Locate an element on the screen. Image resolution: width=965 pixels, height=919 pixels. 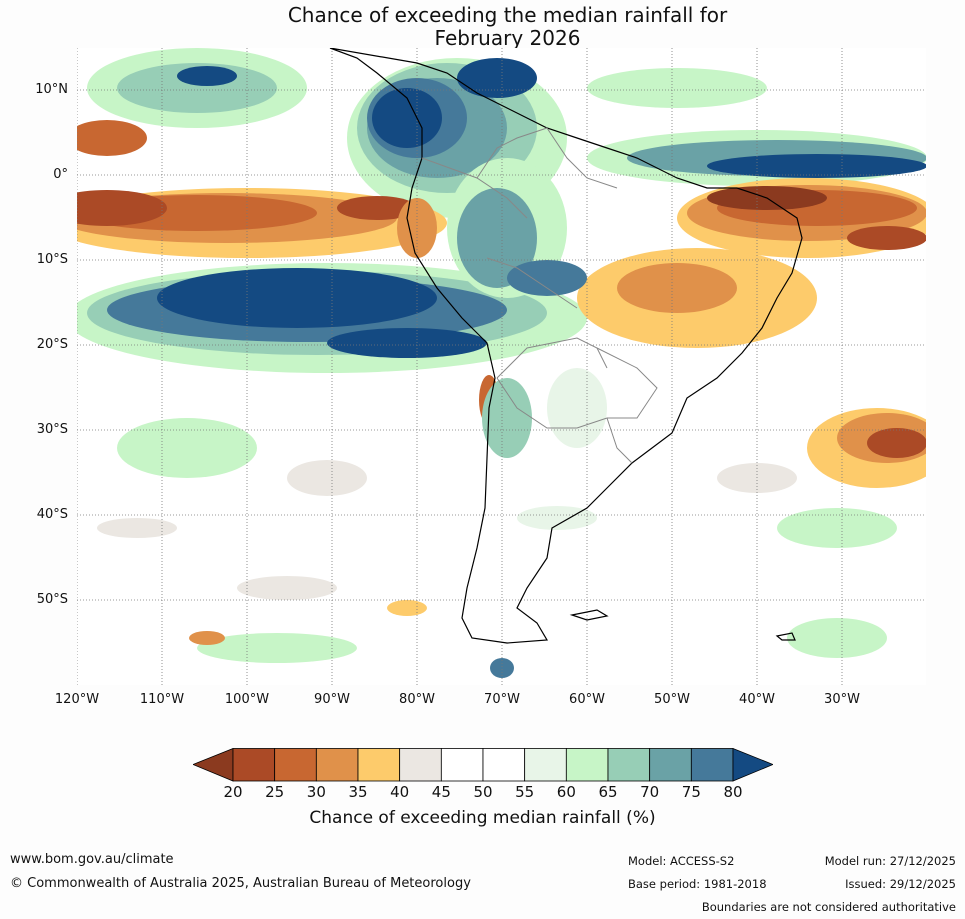
lat-label: 10°S is located at coordinates (52, 259).